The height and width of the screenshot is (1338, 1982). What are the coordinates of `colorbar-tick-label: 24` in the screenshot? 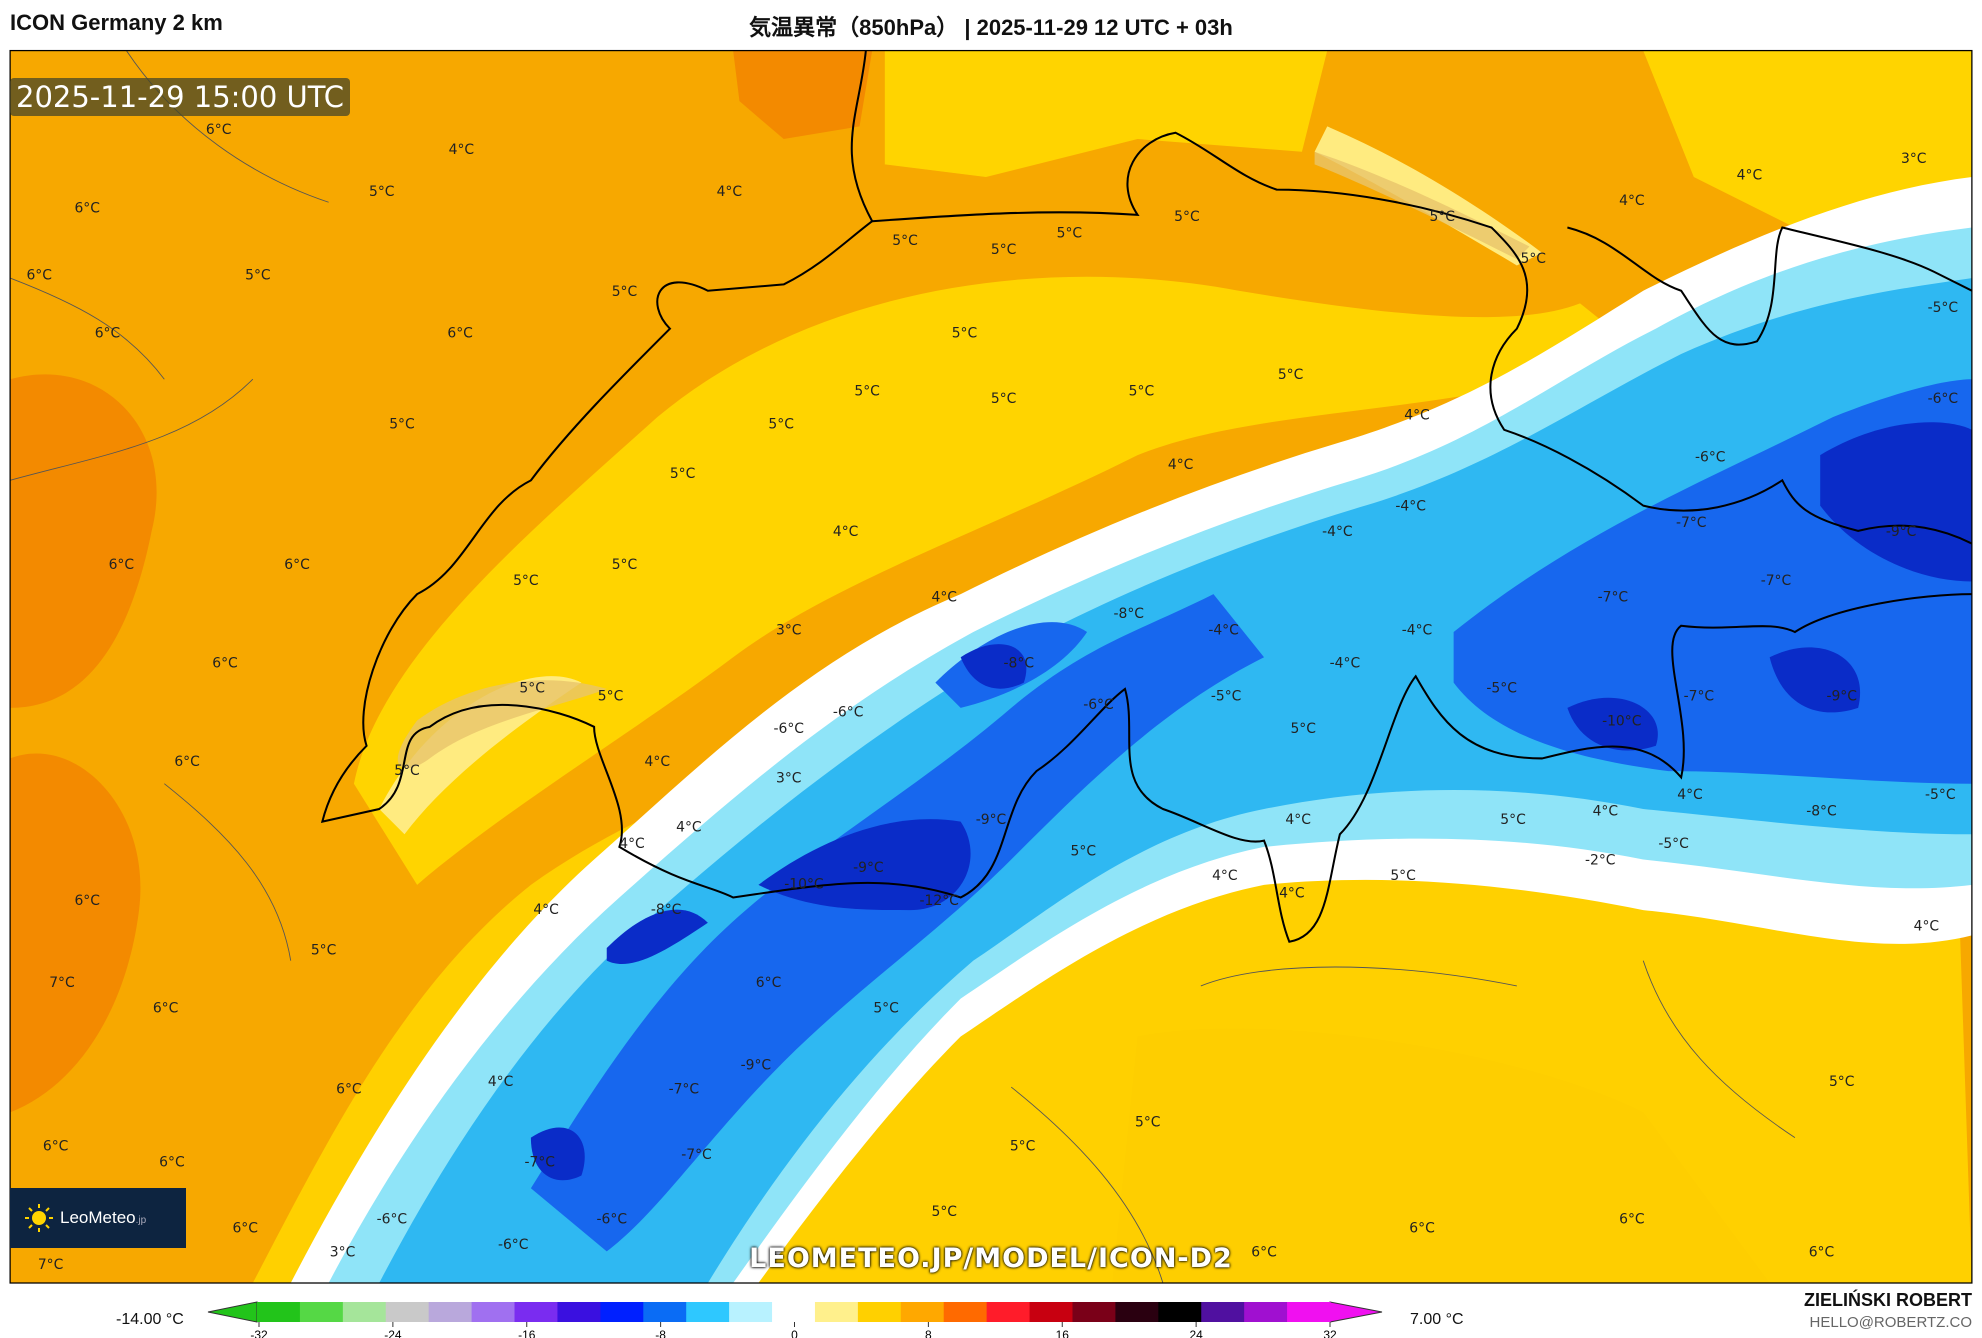 It's located at (1196, 1333).